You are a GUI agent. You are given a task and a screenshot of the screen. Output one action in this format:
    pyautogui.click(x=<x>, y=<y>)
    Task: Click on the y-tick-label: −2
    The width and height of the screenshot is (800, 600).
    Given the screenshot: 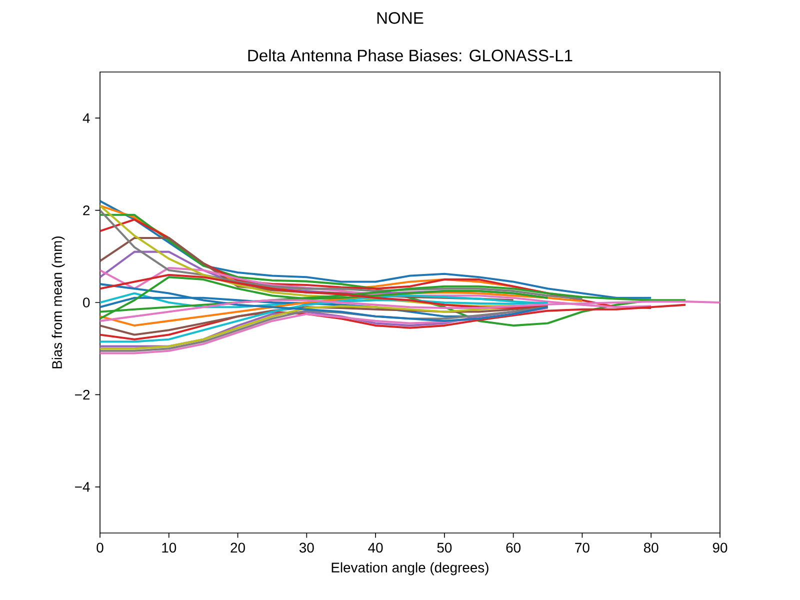 What is the action you would take?
    pyautogui.click(x=82, y=395)
    